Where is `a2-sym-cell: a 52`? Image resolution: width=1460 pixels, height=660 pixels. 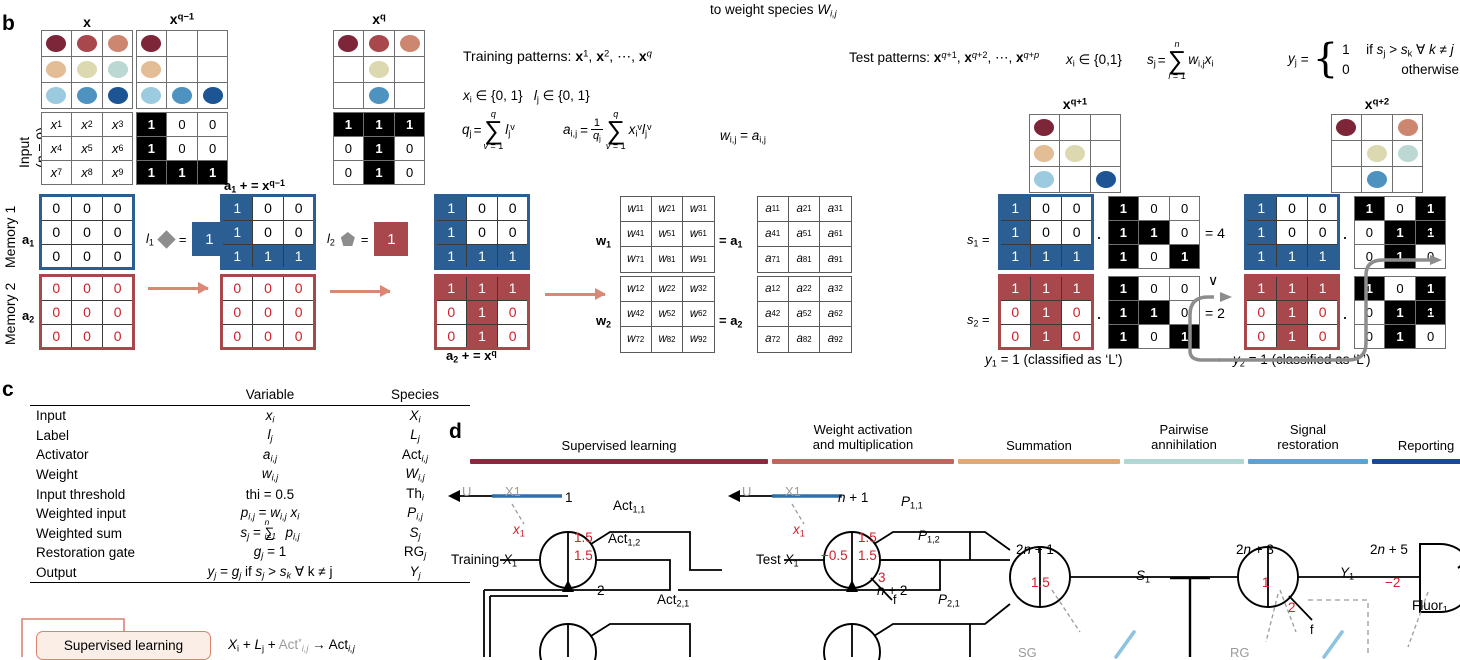 a2-sym-cell: a 52 is located at coordinates (804, 314).